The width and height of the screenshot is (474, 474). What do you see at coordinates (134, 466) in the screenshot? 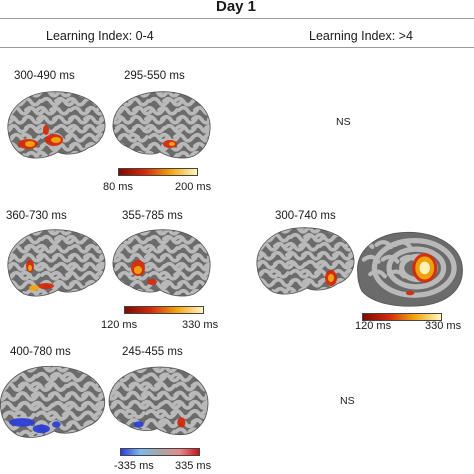
I see `row3-colorbar-min: -335 ms` at bounding box center [134, 466].